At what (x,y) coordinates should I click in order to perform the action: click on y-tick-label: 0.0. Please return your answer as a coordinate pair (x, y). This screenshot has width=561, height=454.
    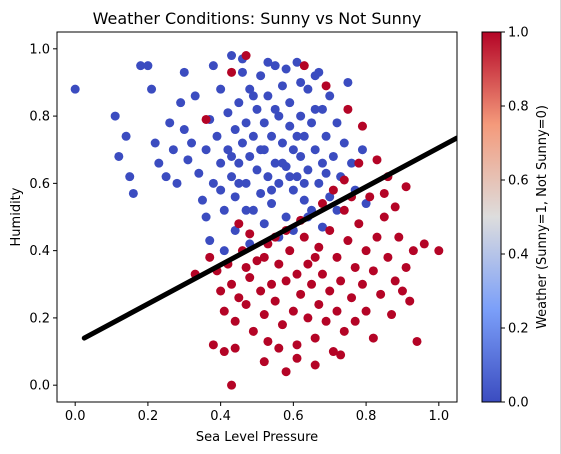
    Looking at the image, I should click on (39, 386).